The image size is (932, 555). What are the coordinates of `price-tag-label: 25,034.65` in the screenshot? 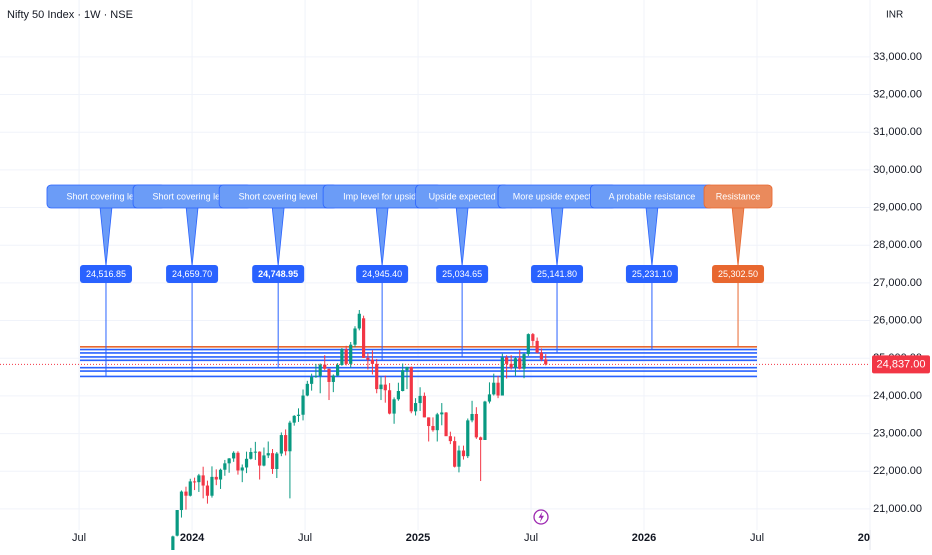 It's located at (462, 274).